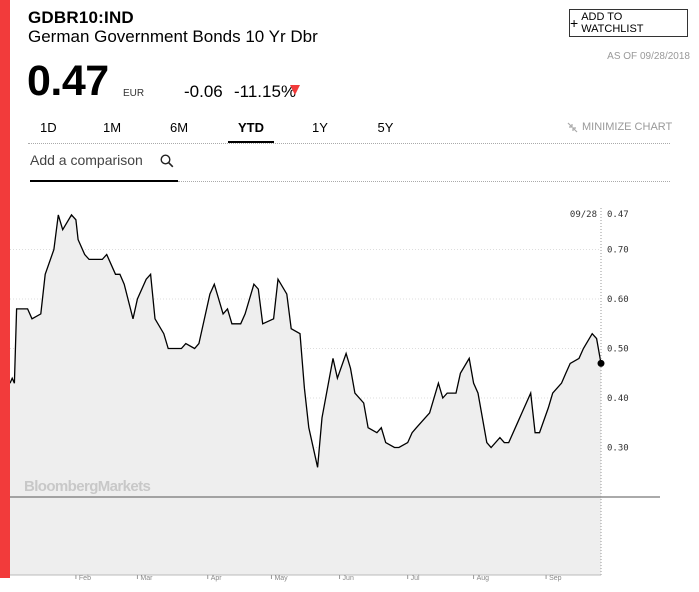  Describe the element at coordinates (81, 17) in the screenshot. I see `ticker-symbol: GDBR10:IND` at that location.